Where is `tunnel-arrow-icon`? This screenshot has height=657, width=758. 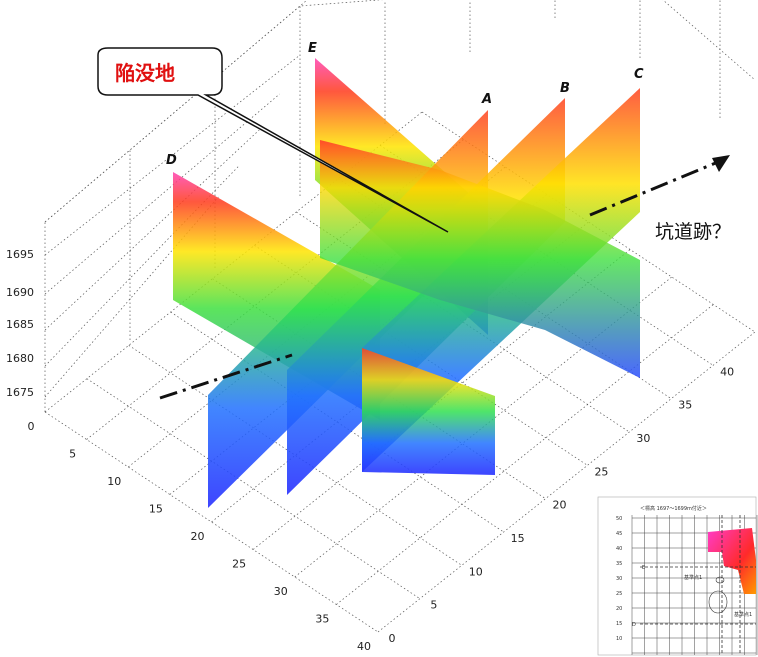
tunnel-arrow-icon is located at coordinates (721, 163).